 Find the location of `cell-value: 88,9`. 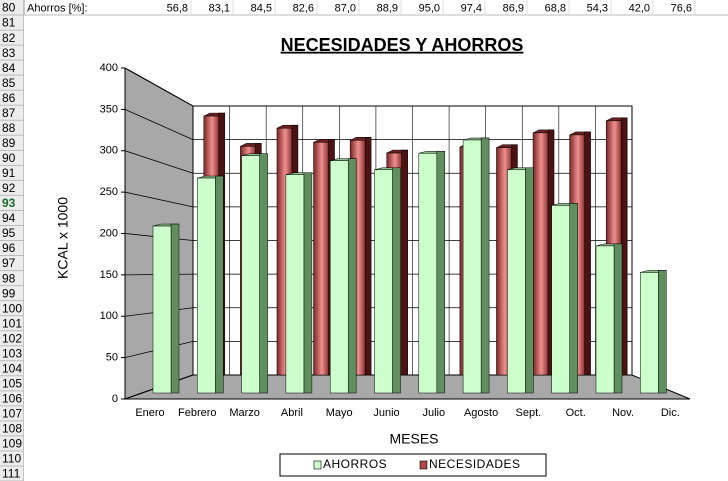

cell-value: 88,9 is located at coordinates (387, 8).